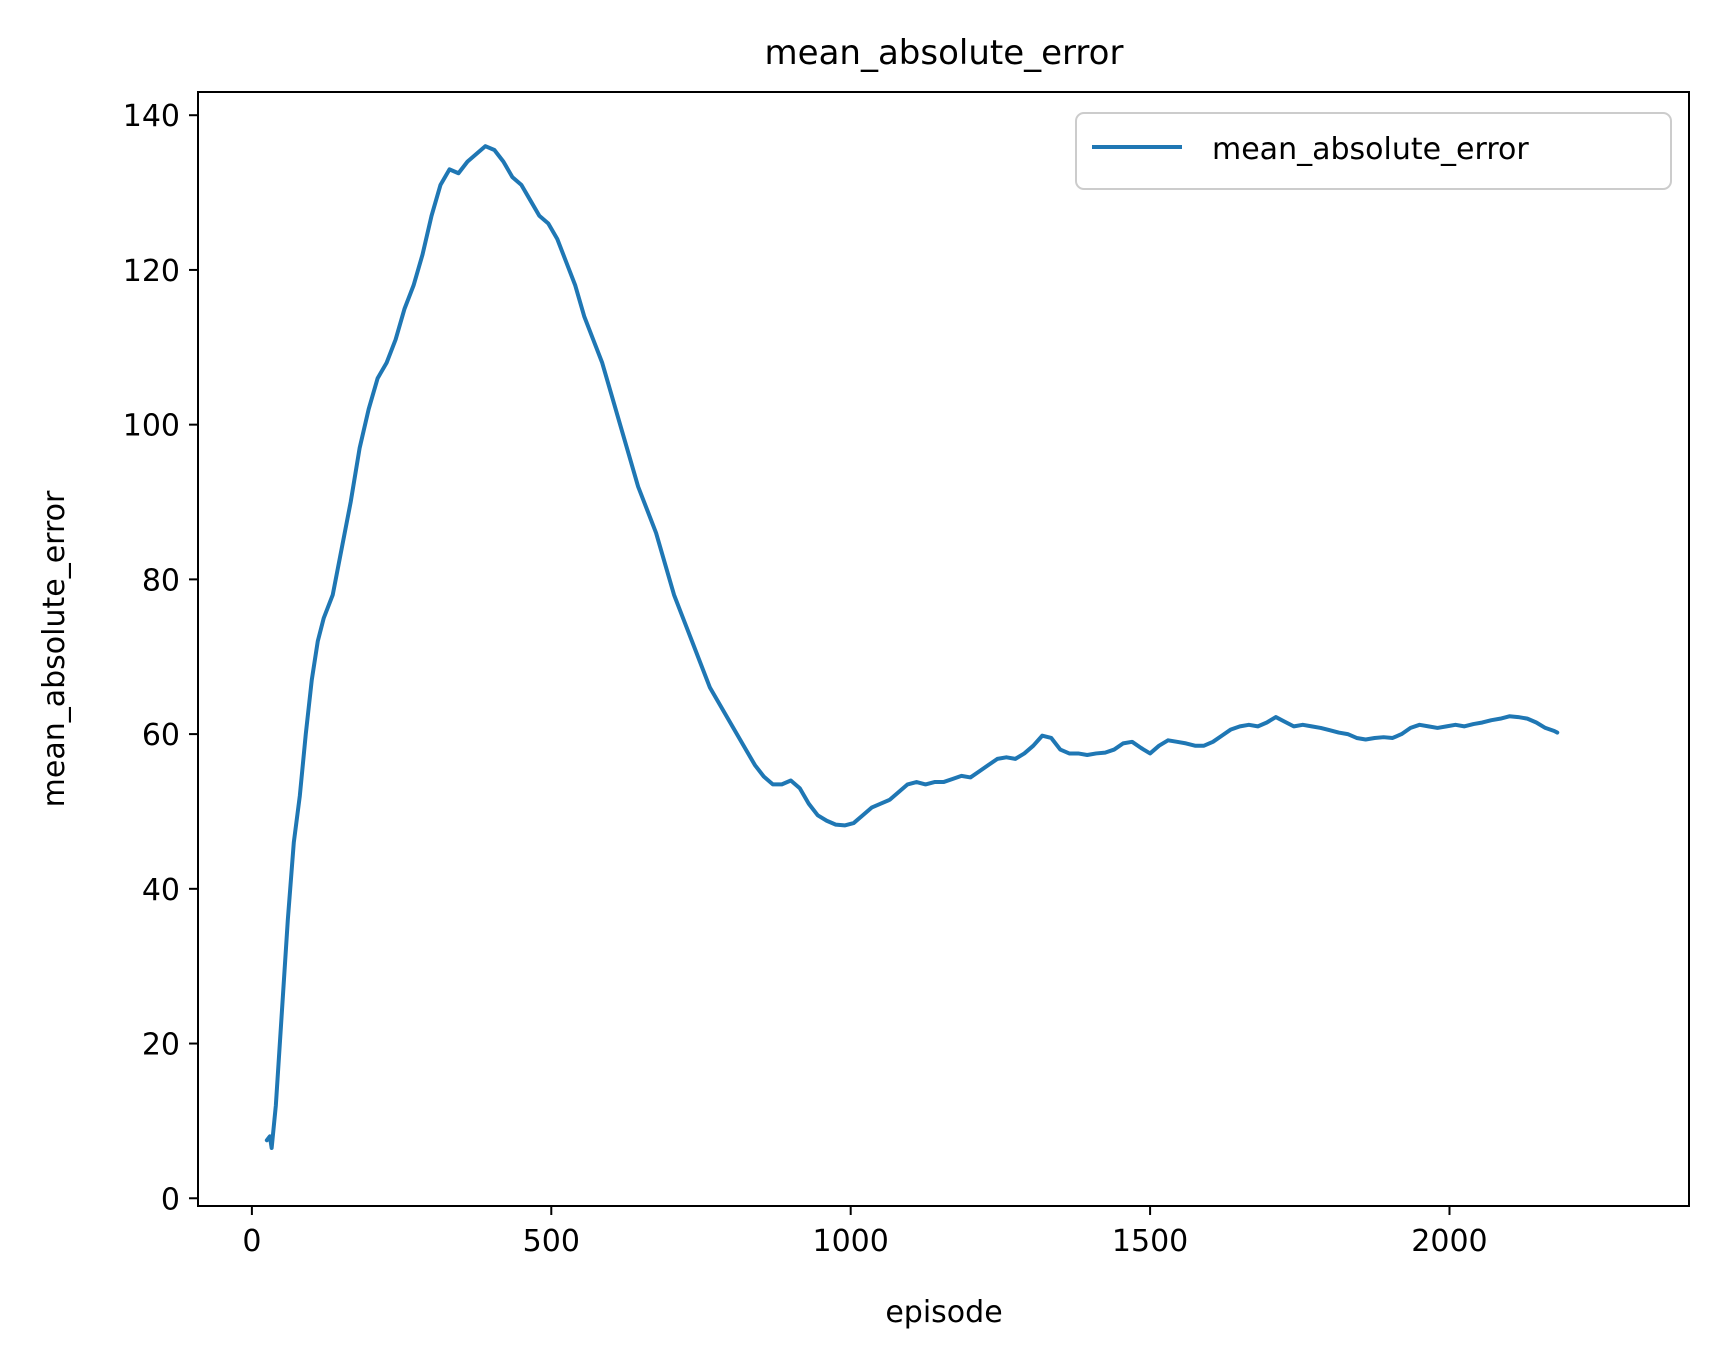 Image resolution: width=1717 pixels, height=1357 pixels. Describe the element at coordinates (1449, 1241) in the screenshot. I see `x-tick-label: 2000` at that location.